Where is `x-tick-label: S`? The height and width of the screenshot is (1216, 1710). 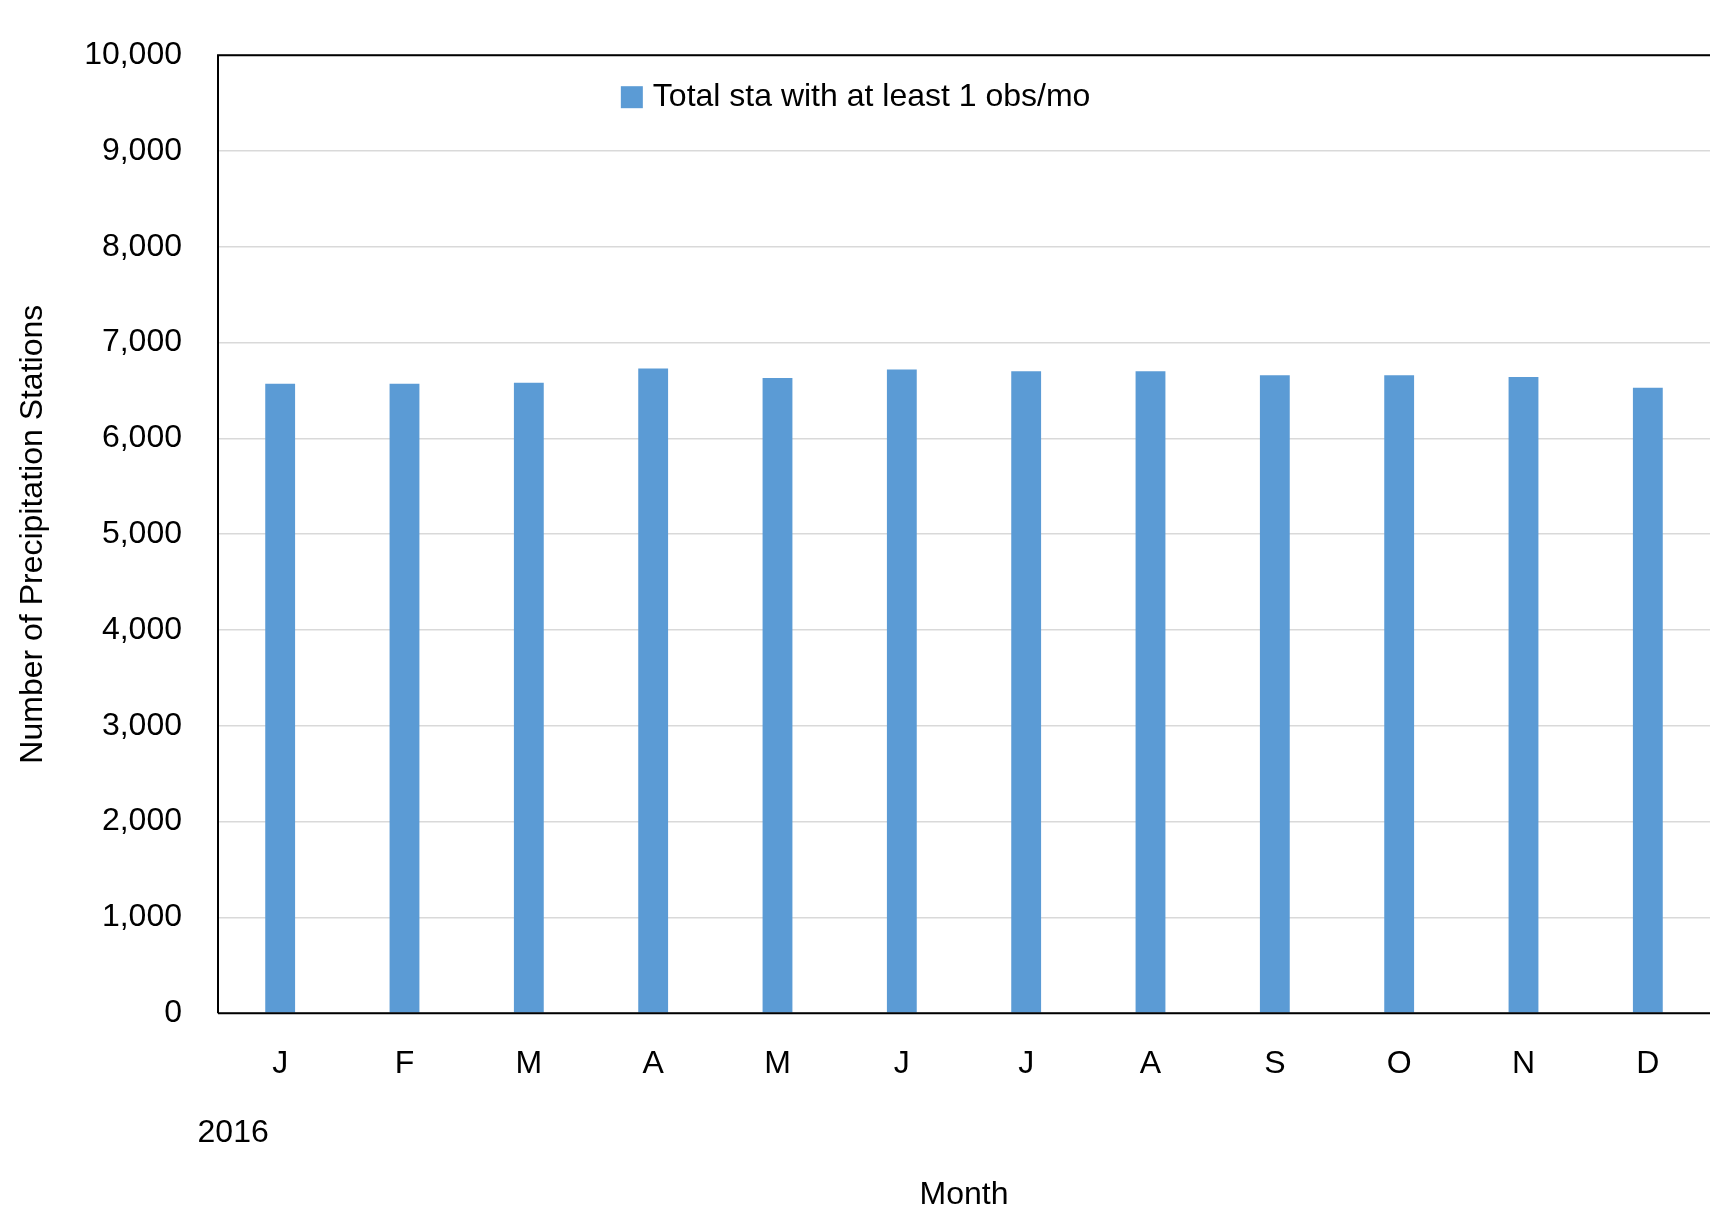
x-tick-label: S is located at coordinates (1275, 1062).